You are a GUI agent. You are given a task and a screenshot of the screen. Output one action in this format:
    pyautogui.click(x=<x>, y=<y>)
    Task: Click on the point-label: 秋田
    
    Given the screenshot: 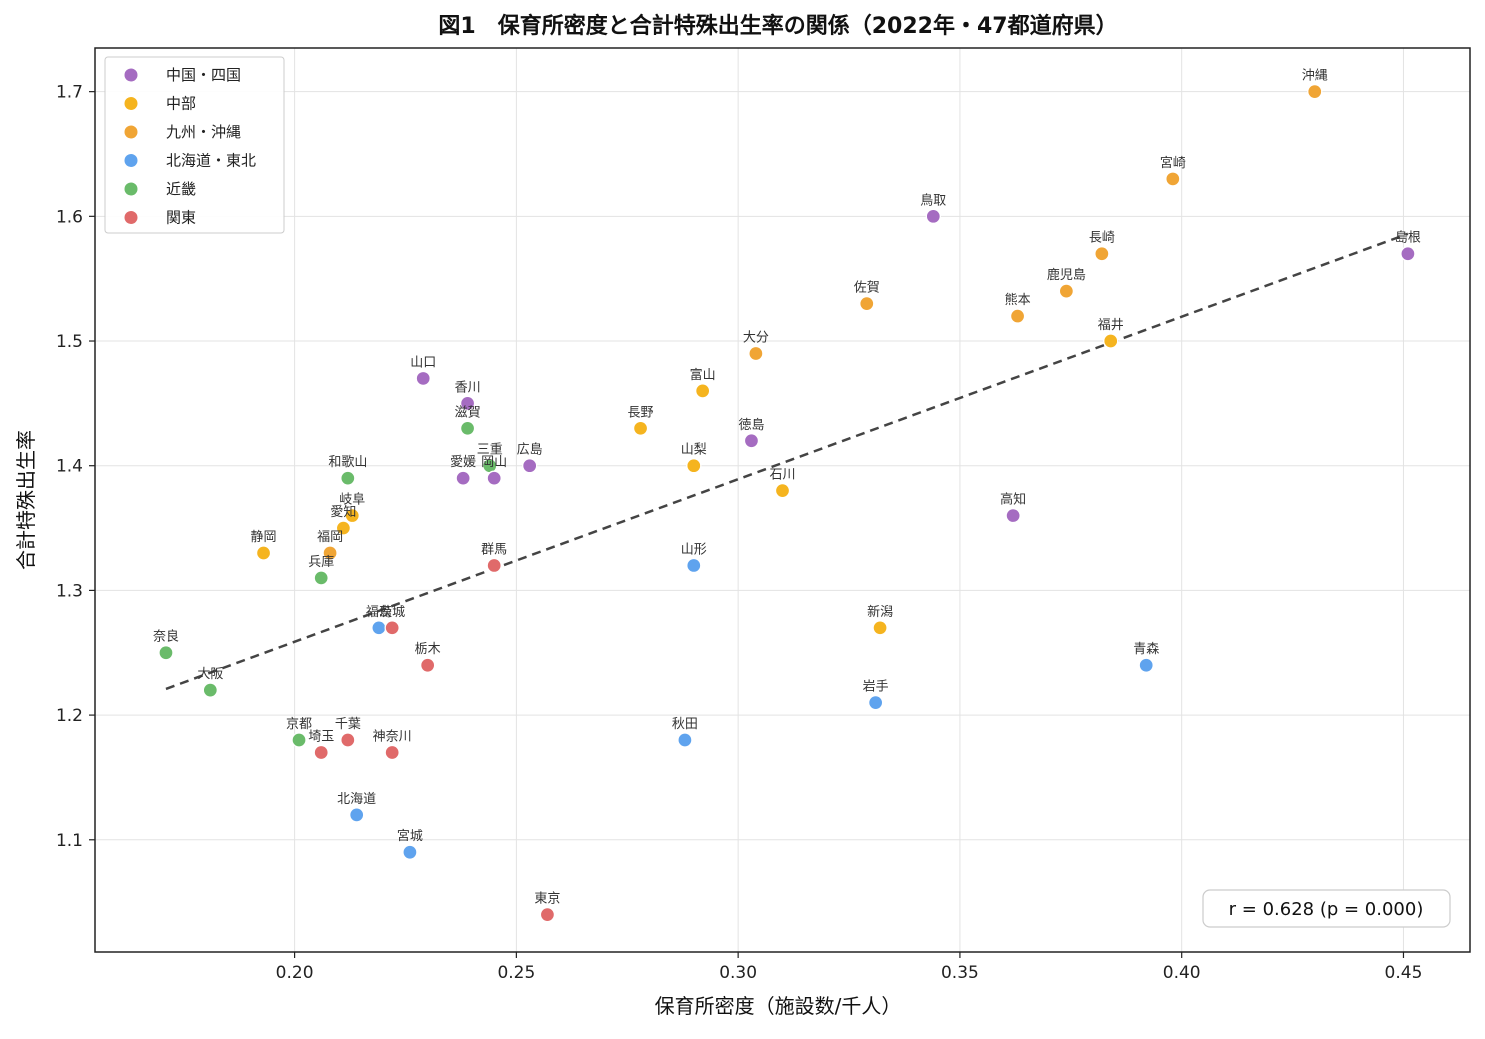 What is the action you would take?
    pyautogui.click(x=685, y=724)
    